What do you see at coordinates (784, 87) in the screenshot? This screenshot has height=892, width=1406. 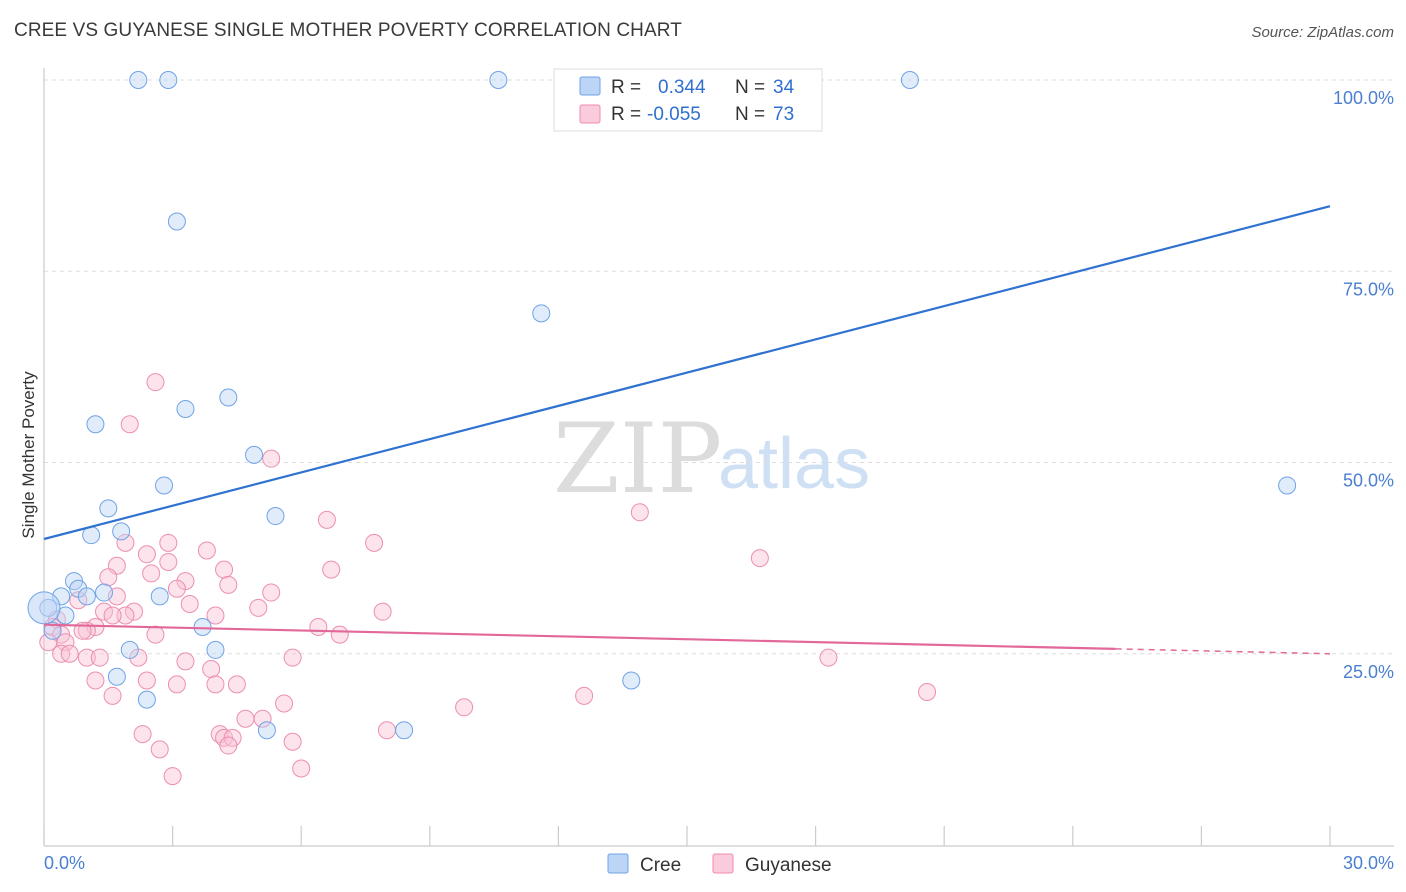 I see `cree-n-value: 34` at bounding box center [784, 87].